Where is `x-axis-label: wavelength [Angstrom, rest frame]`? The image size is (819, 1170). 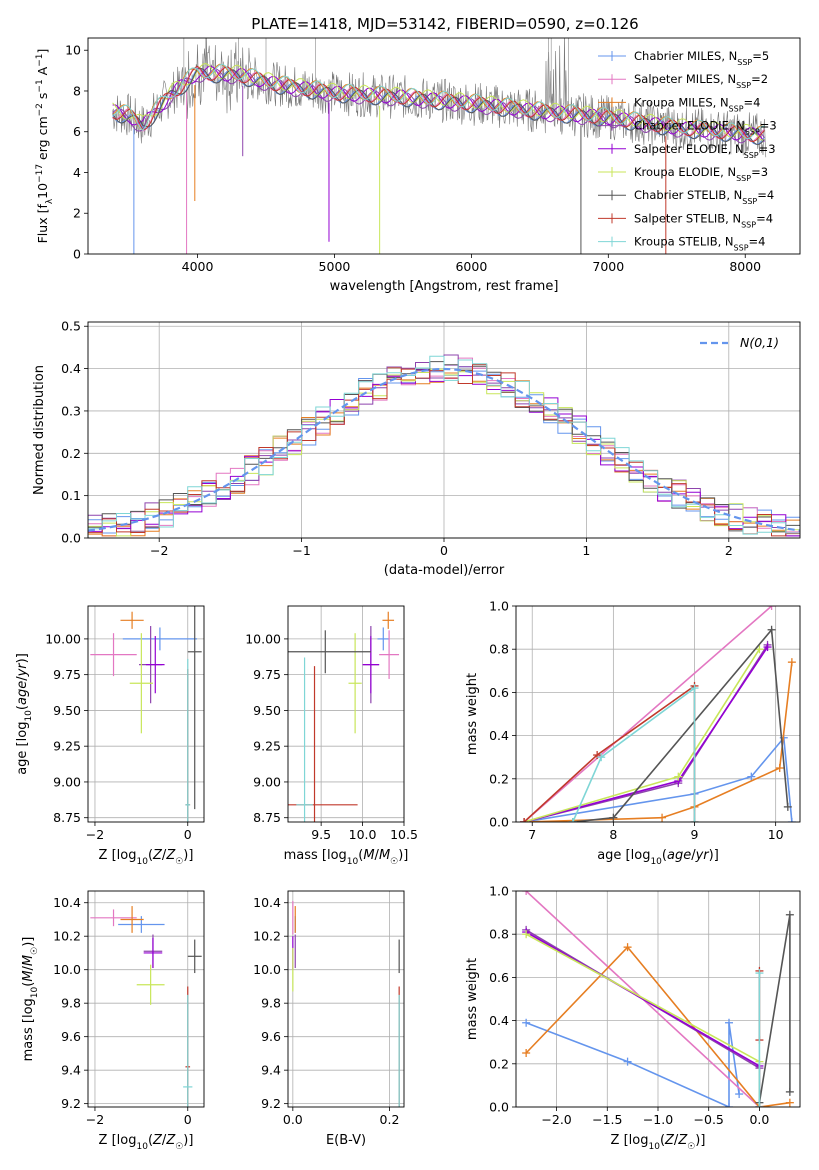 x-axis-label: wavelength [Angstrom, rest frame] is located at coordinates (444, 286).